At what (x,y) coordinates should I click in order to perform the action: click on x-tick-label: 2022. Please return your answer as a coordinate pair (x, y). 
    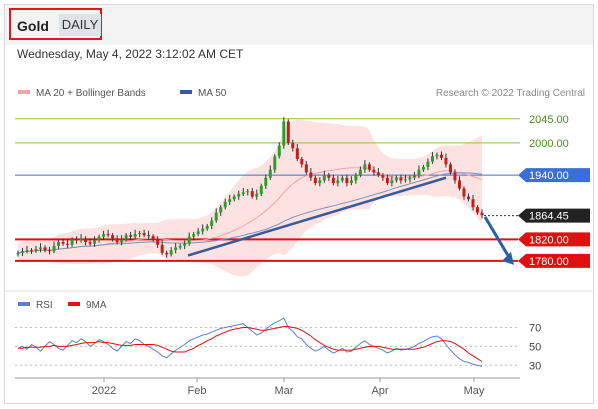
    Looking at the image, I should click on (104, 391).